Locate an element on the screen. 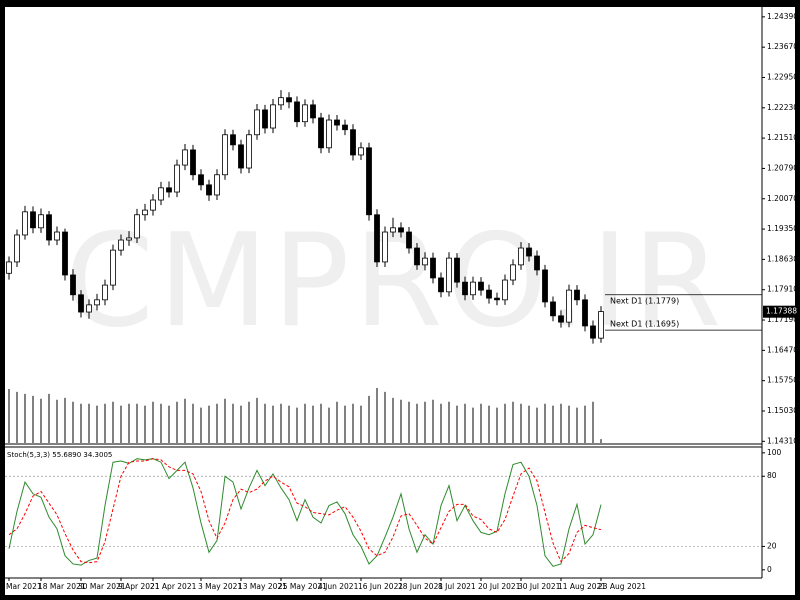 The width and height of the screenshot is (800, 600). y-tick-label: 1.20790 is located at coordinates (782, 167).